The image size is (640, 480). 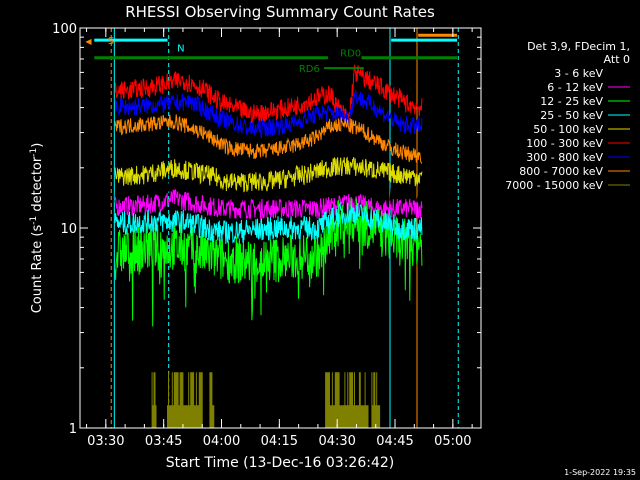 I want to click on x-axis-label: Start Time (13-Dec-16 03:26:42), so click(x=280, y=463).